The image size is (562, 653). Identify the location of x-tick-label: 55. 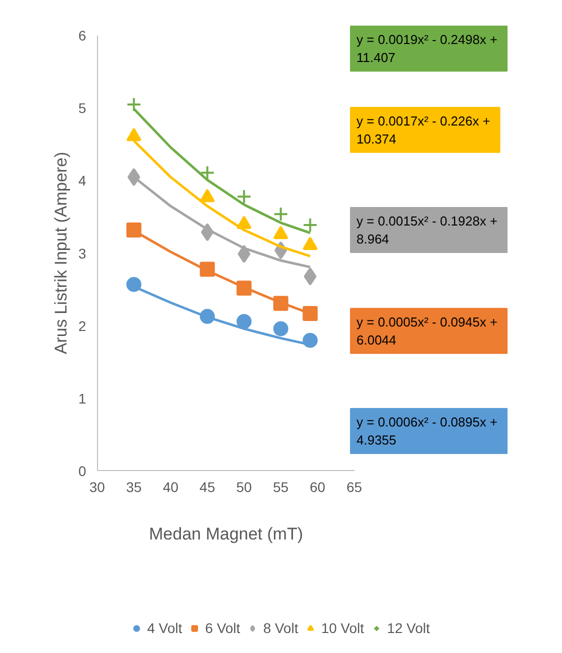
(281, 486).